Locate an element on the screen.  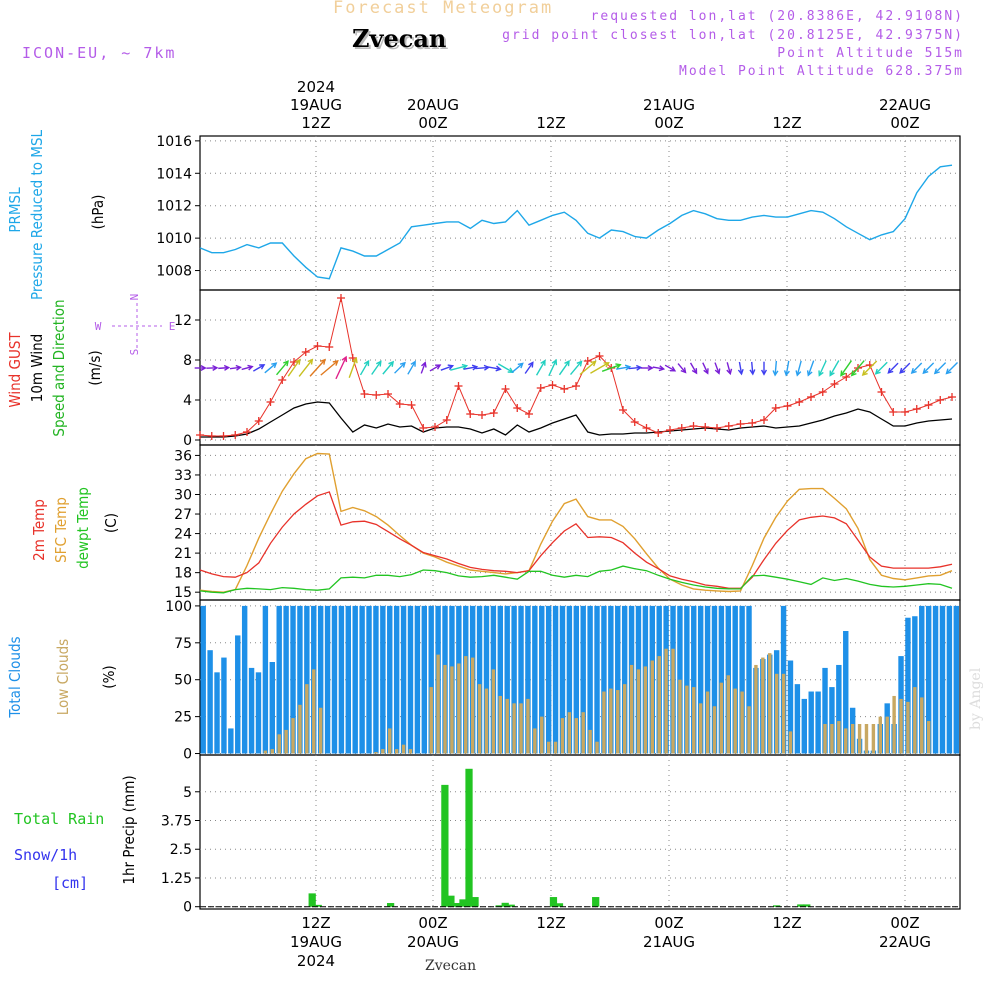
pressure-ytick-label: 1014 is located at coordinates (174, 174).